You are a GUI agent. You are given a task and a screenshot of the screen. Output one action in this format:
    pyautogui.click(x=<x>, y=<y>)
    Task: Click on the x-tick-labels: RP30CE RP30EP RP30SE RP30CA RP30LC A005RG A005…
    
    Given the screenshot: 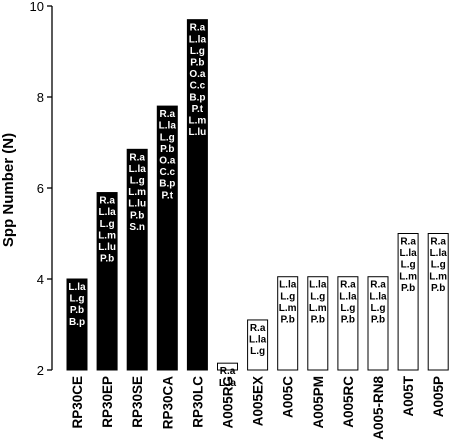 What is the action you would take?
    pyautogui.click(x=258, y=407)
    